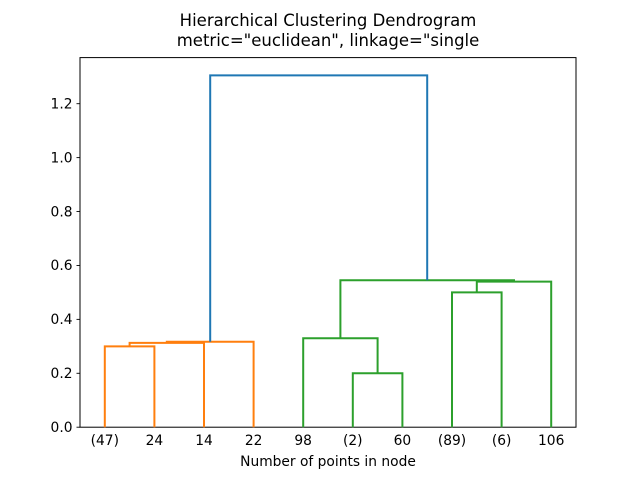  What do you see at coordinates (62, 104) in the screenshot?
I see `y-tick-label: 1.2` at bounding box center [62, 104].